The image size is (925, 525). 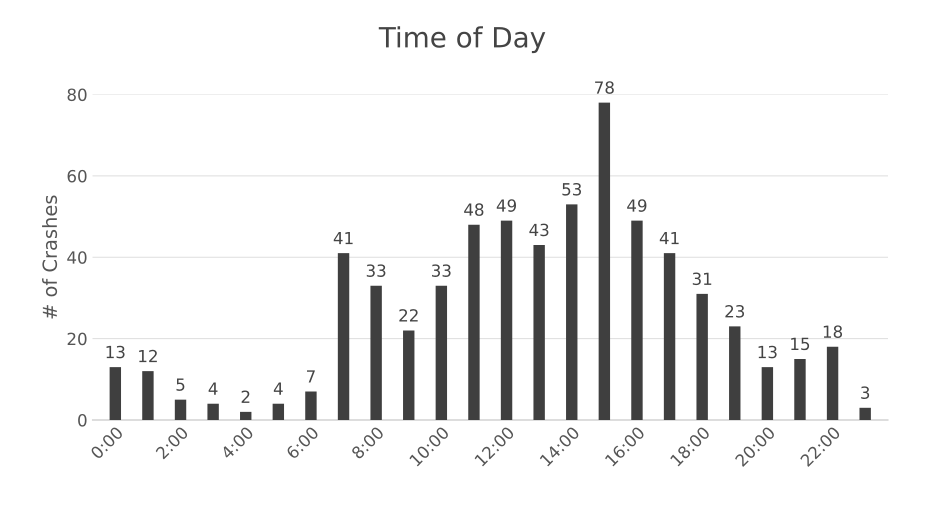 What do you see at coordinates (148, 356) in the screenshot?
I see `data-label: 12` at bounding box center [148, 356].